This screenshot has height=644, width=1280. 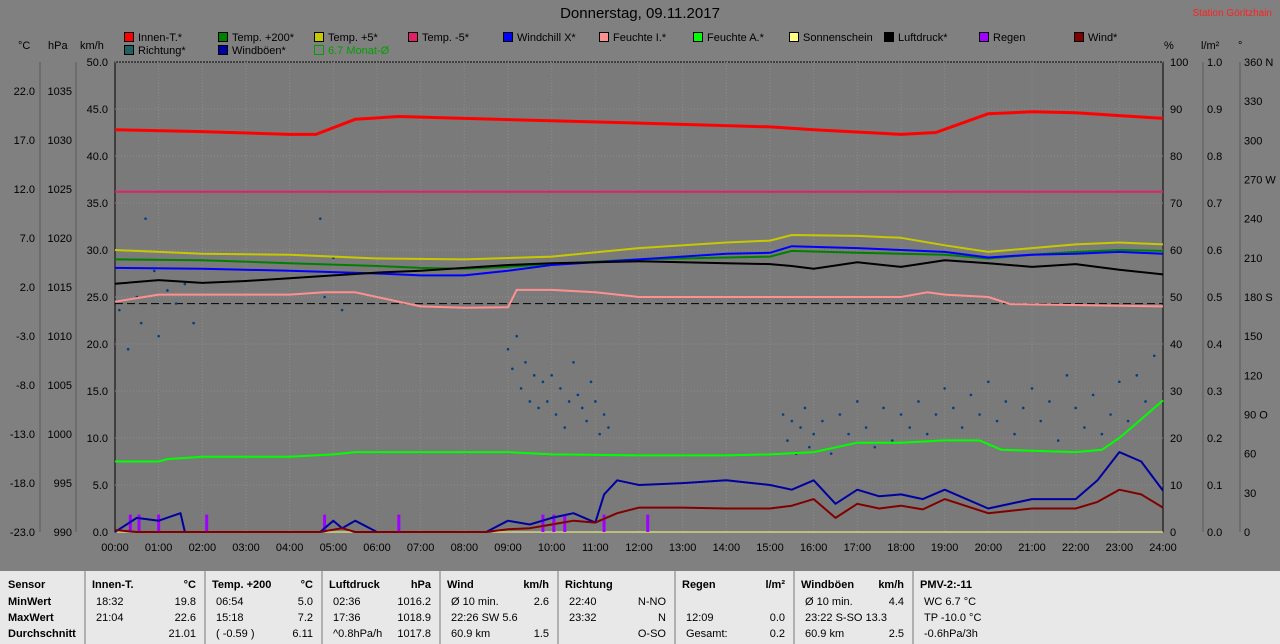 I want to click on tick-label-pressure: 1005, so click(x=60, y=386).